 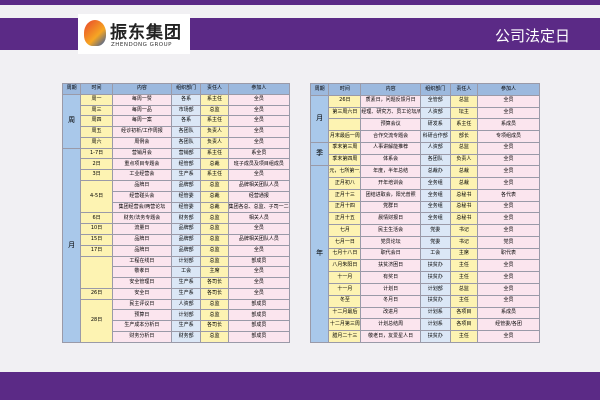 I want to click on table-cell: 各系, so click(x=186, y=99).